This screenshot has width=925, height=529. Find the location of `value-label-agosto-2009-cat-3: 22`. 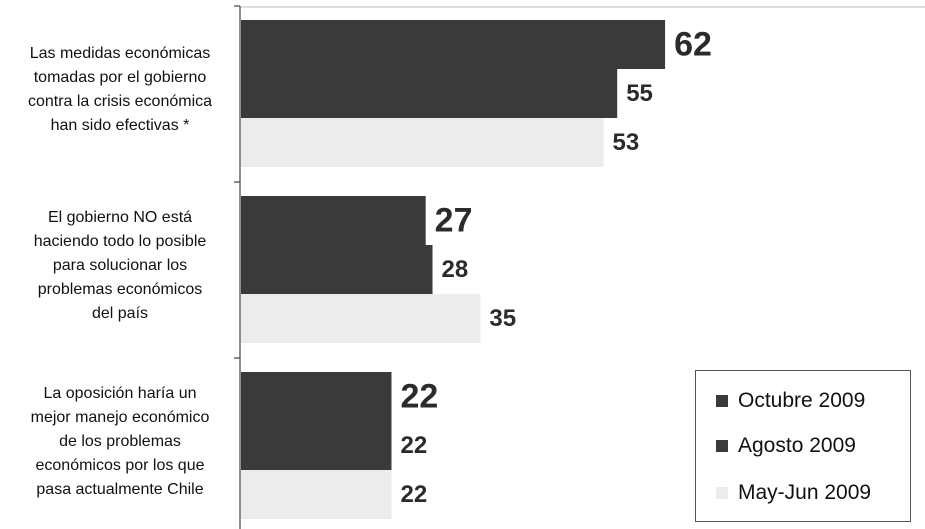

value-label-agosto-2009-cat-3: 22 is located at coordinates (413, 445).